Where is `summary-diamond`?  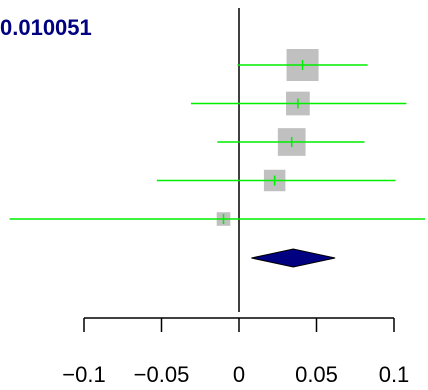 summary-diamond is located at coordinates (293, 258).